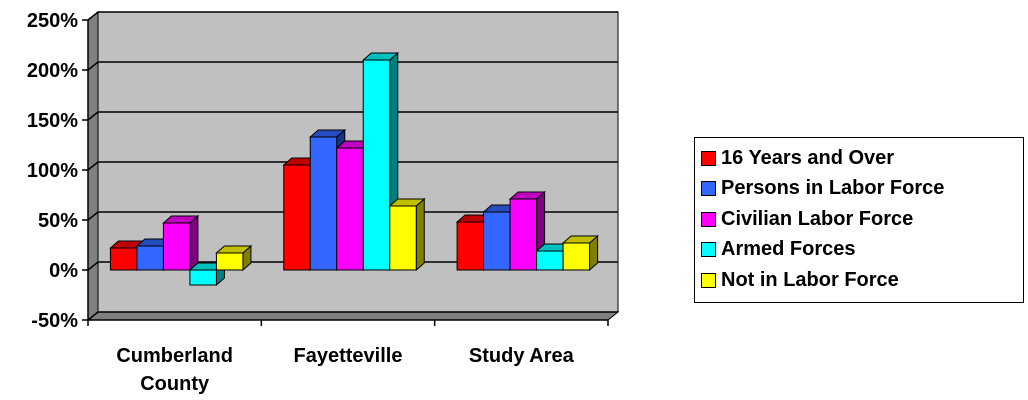 The height and width of the screenshot is (400, 1028). I want to click on legend-item: Not in Labor Force, so click(800, 280).